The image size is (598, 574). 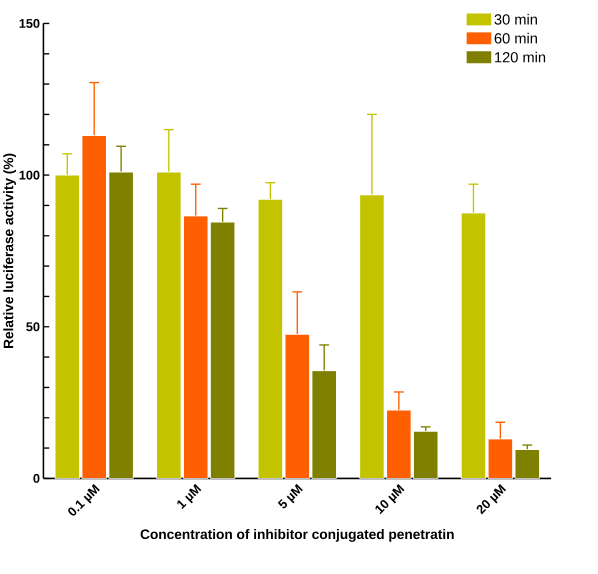 What do you see at coordinates (33, 327) in the screenshot?
I see `y-tick-label: 50` at bounding box center [33, 327].